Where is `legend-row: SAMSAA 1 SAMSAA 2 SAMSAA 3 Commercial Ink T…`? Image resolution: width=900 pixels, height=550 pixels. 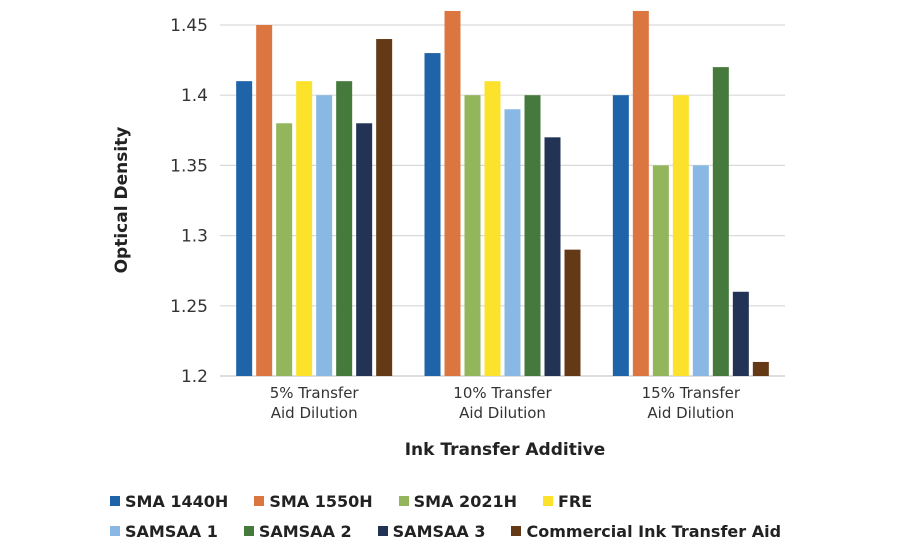 legend-row: SAMSAA 1 SAMSAA 2 SAMSAA 3 Commercial Ink T… is located at coordinates (470, 531).